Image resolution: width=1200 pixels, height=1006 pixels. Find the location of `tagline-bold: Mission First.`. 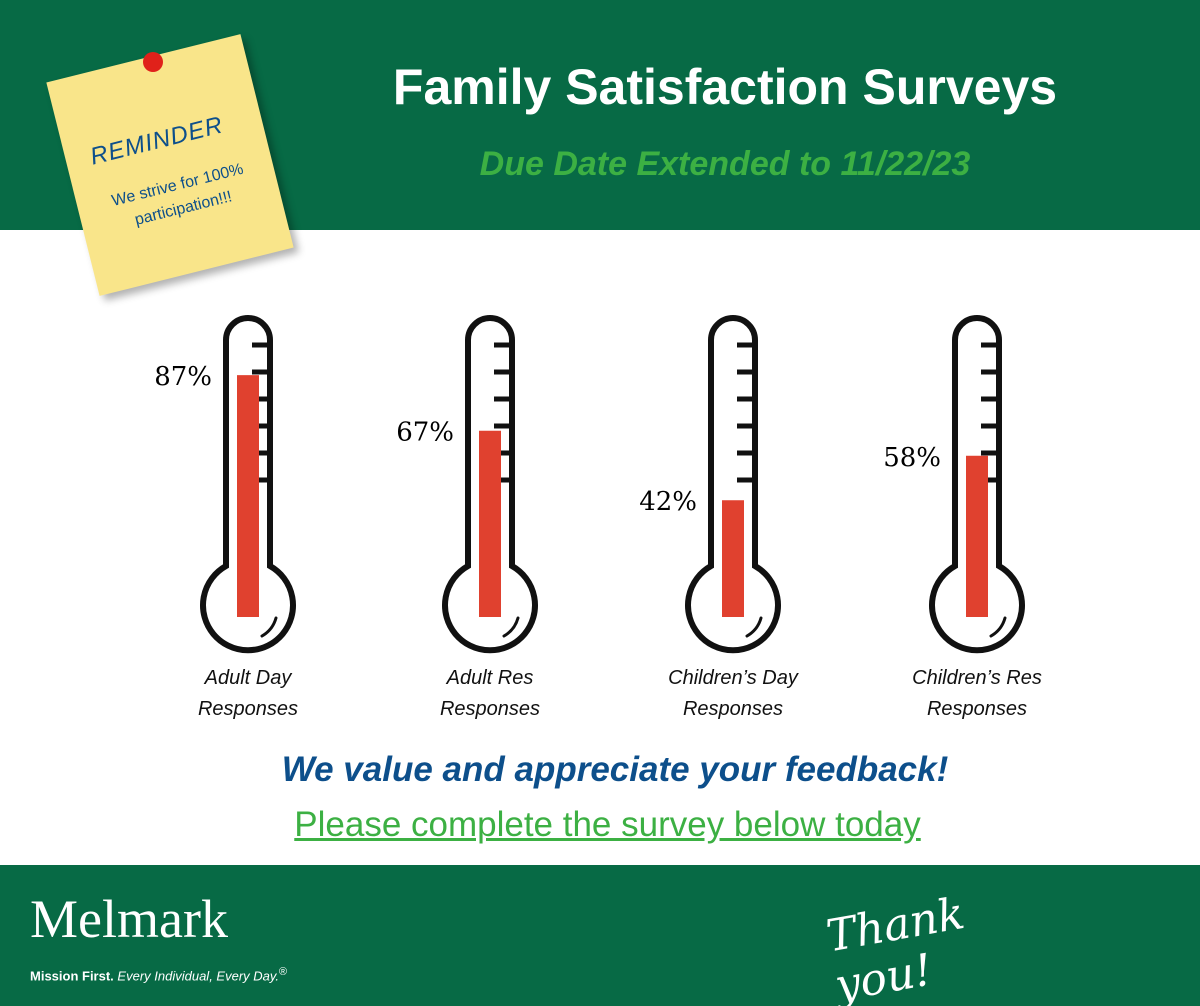

tagline-bold: Mission First. is located at coordinates (72, 976).